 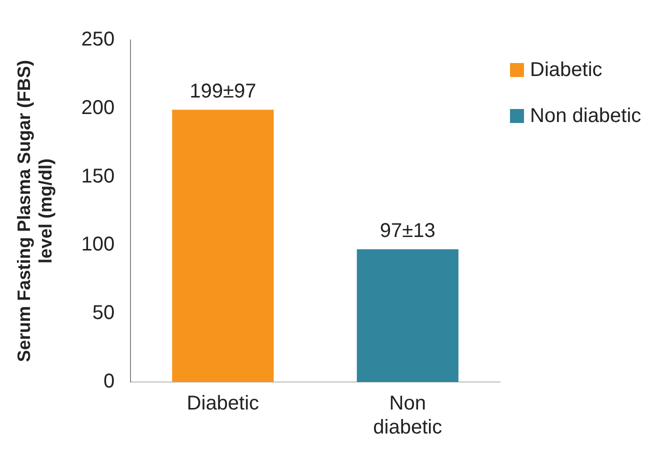 What do you see at coordinates (408, 231) in the screenshot?
I see `data-label: 97±13` at bounding box center [408, 231].